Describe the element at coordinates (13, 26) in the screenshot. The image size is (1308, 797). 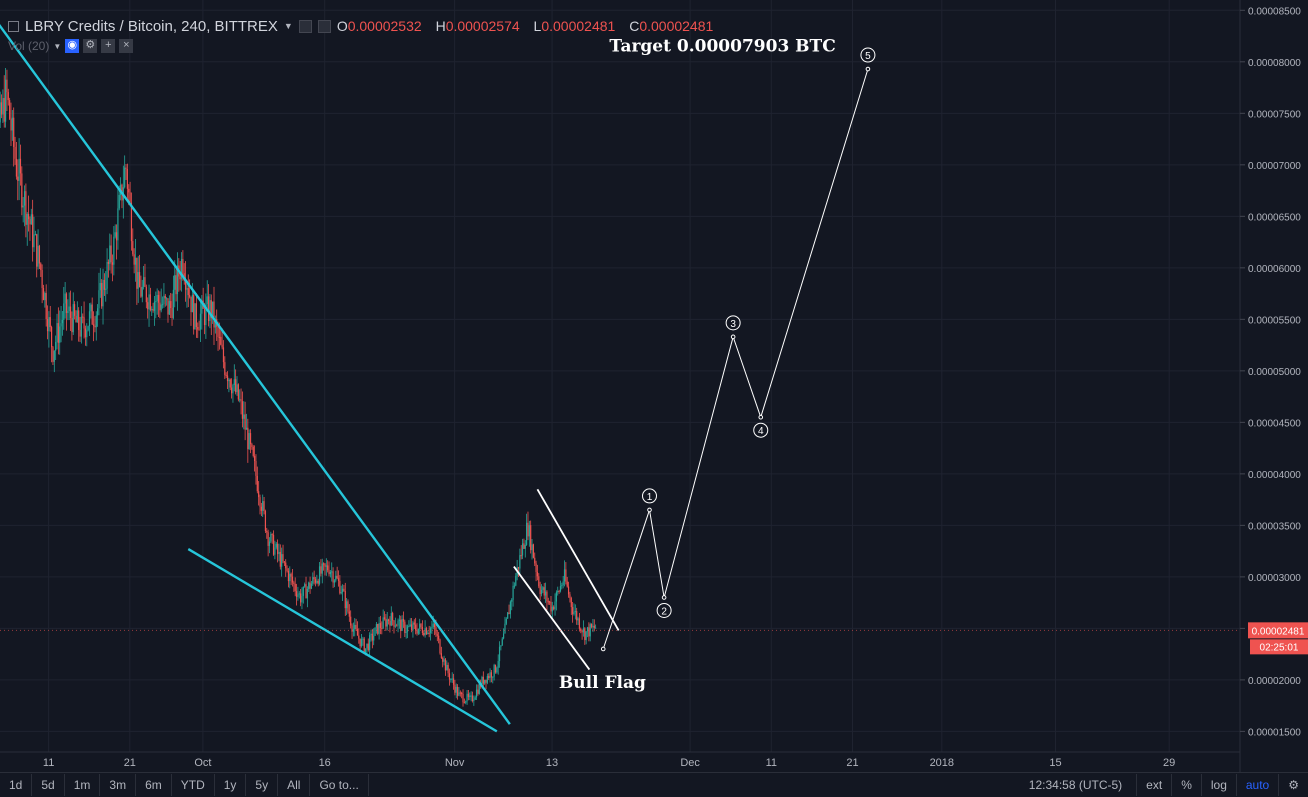
I see `collapse-icon` at that location.